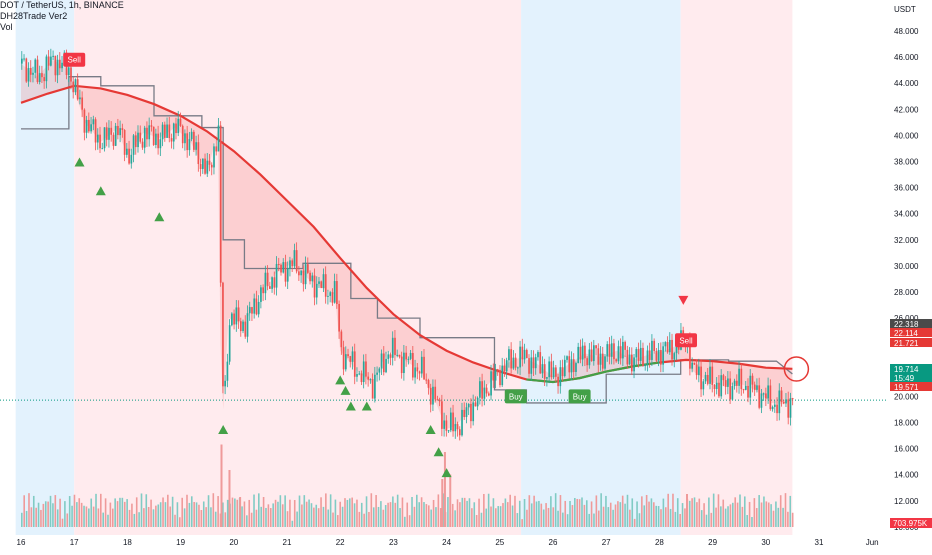 The image size is (932, 555). Describe the element at coordinates (906, 83) in the screenshot. I see `price-tick-label: 44.000` at that location.